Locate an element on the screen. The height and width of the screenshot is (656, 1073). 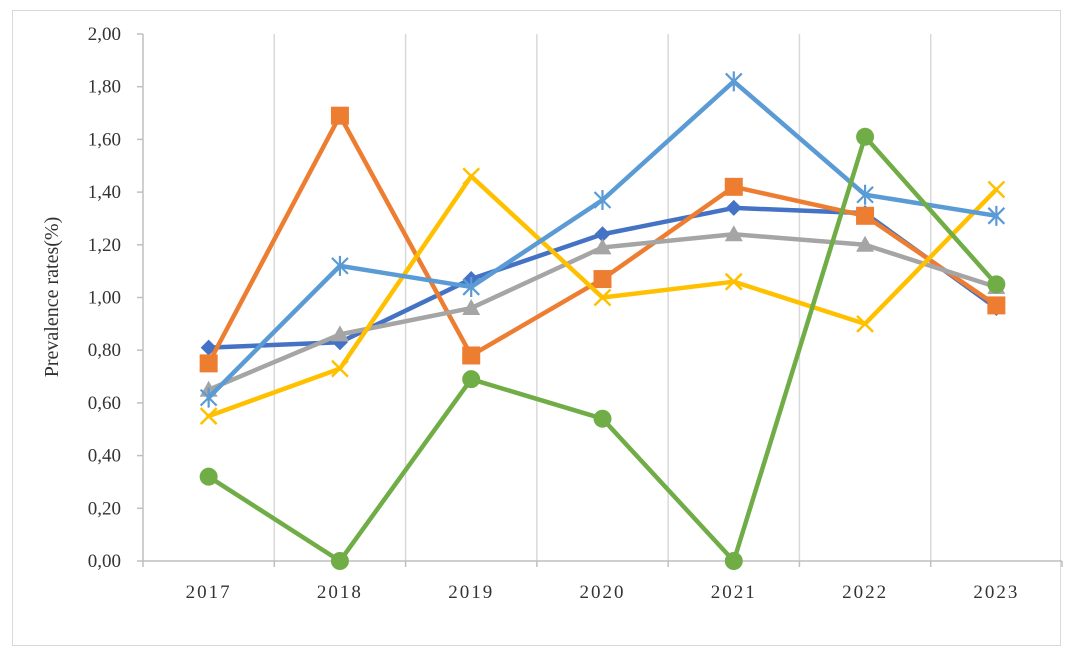
y-tick-label: 1,20 is located at coordinates (104, 245).